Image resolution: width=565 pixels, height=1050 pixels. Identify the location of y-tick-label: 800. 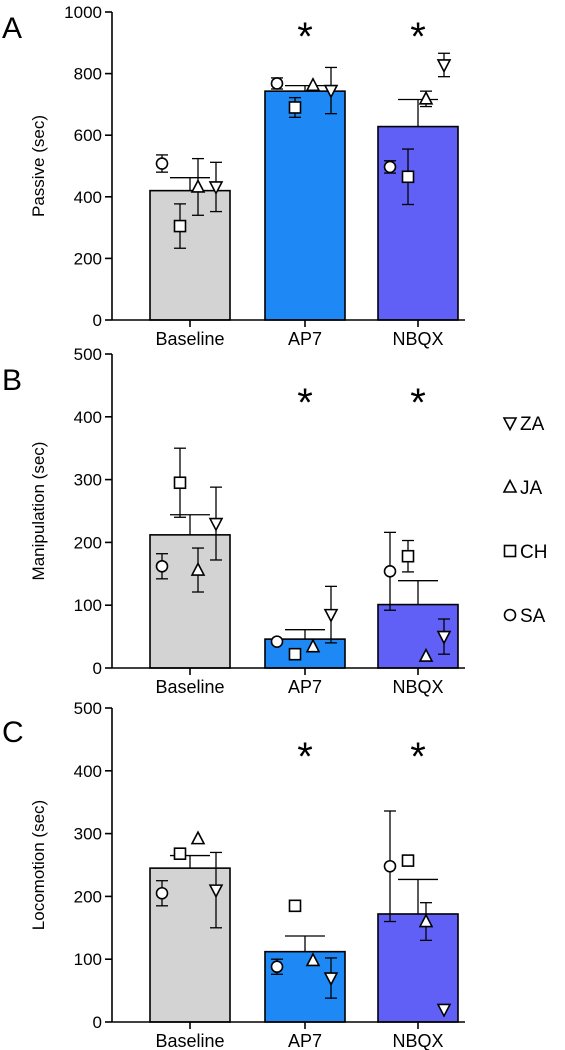
(88, 74).